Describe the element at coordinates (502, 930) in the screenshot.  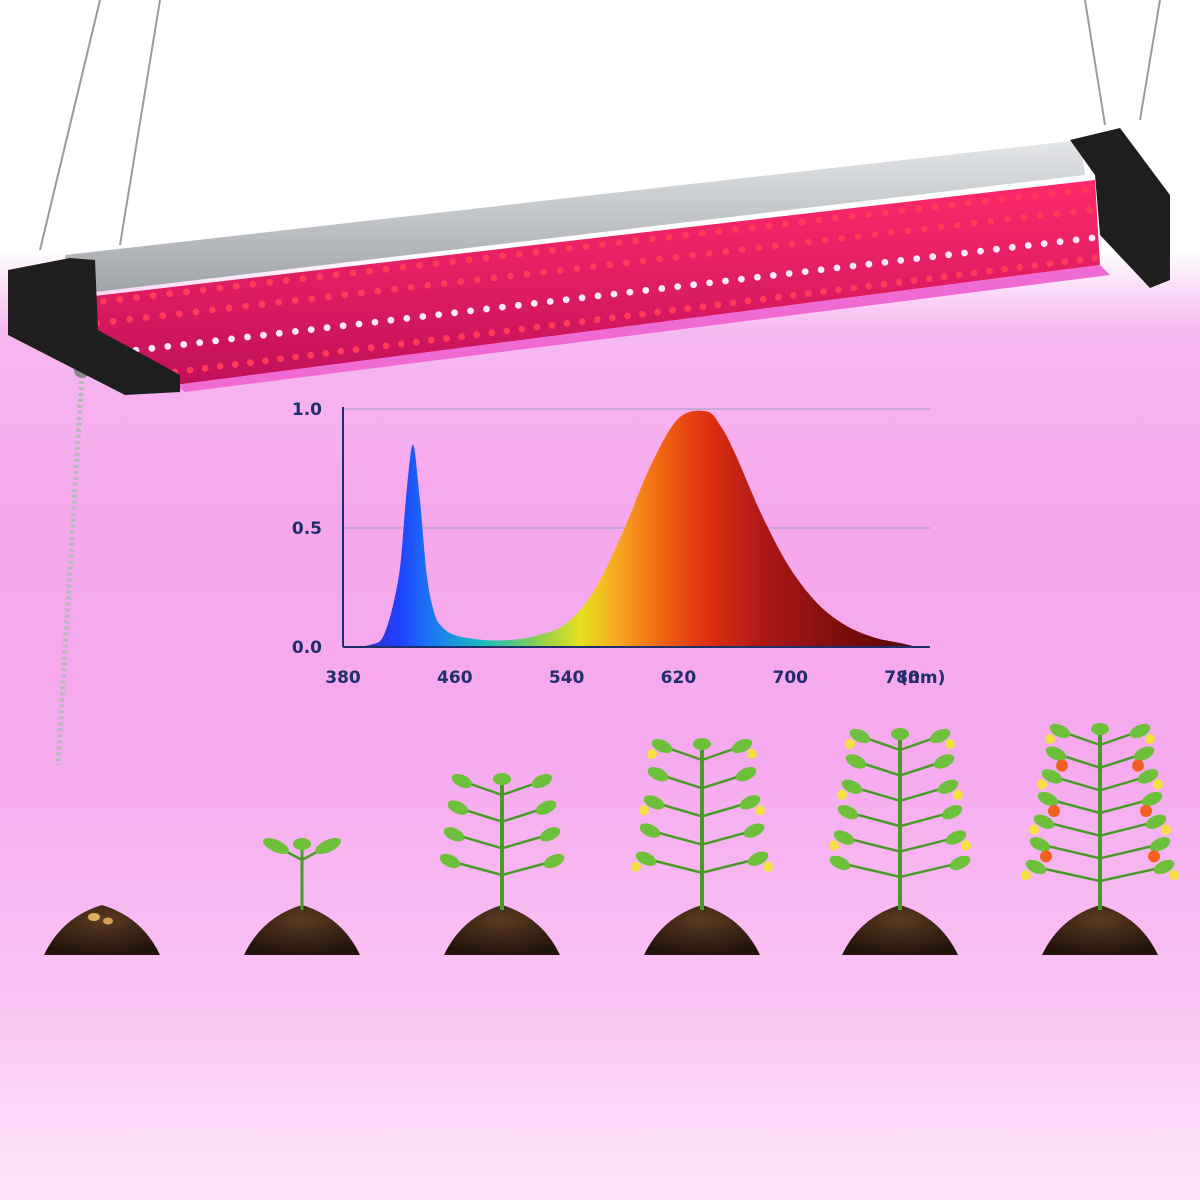
I see `soil-mound` at that location.